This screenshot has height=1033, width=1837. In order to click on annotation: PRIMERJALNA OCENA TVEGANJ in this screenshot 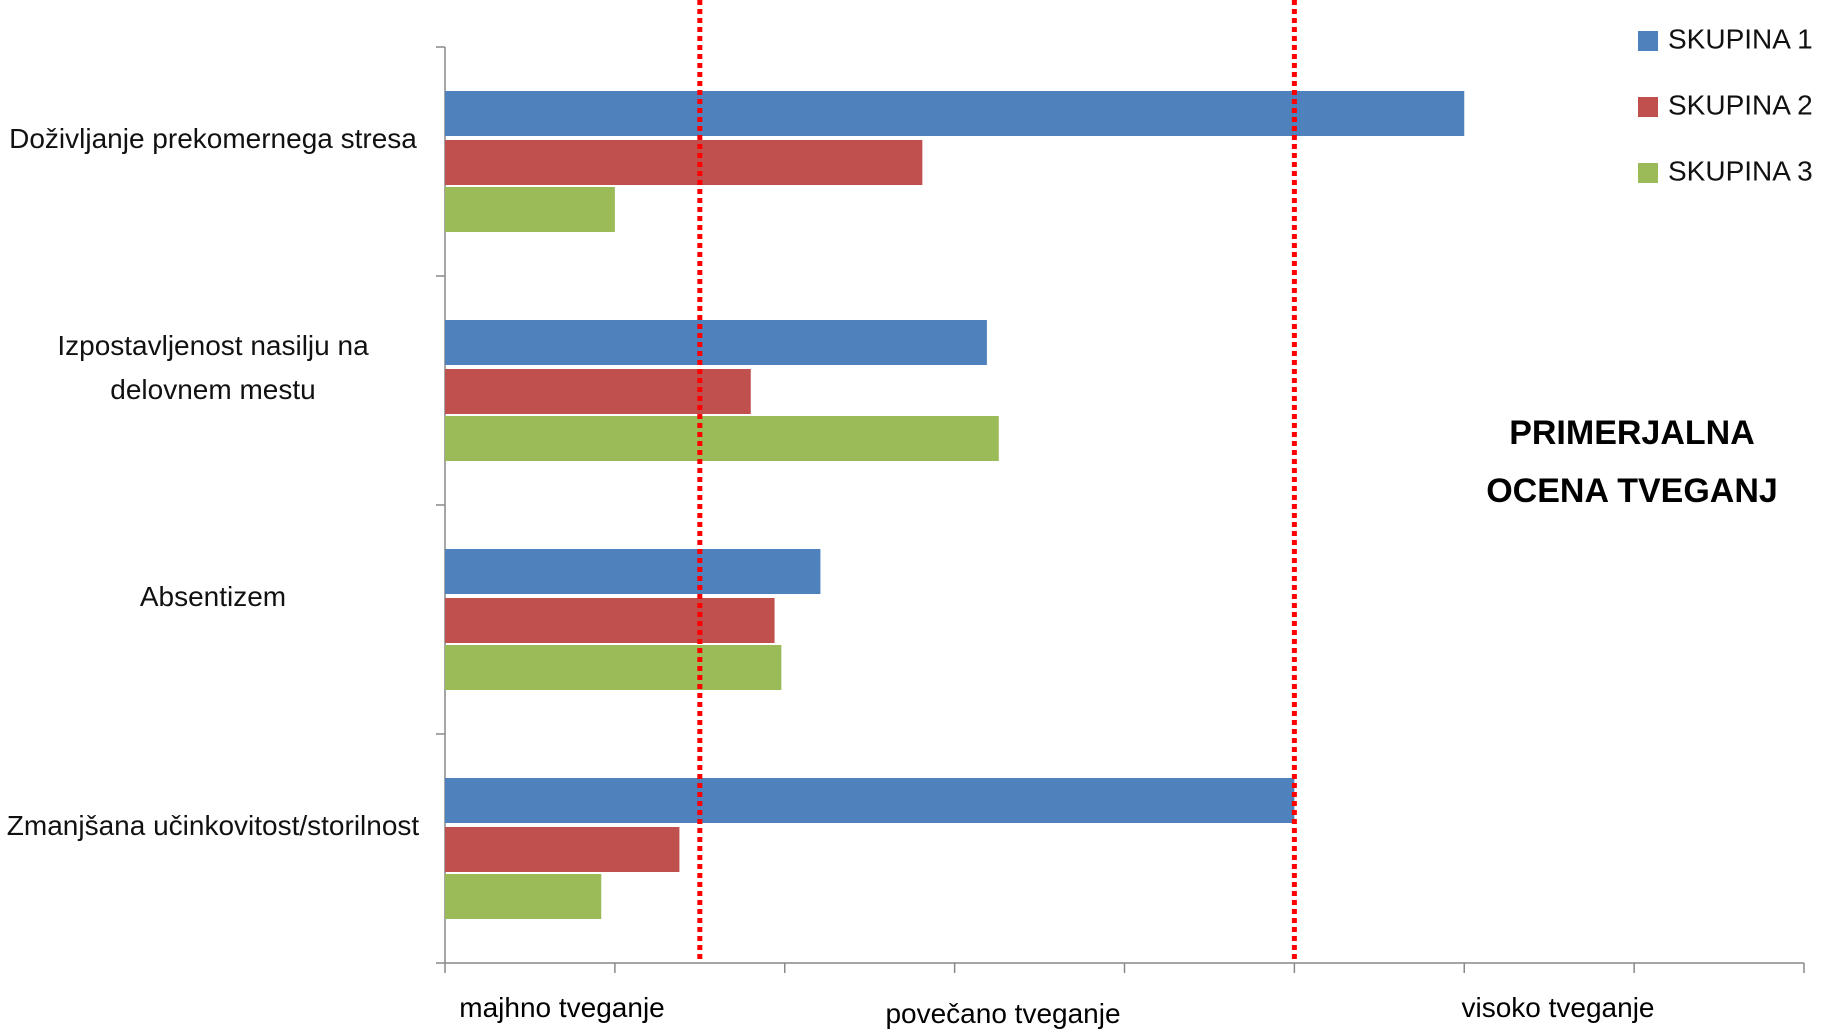, I will do `click(1632, 462)`.